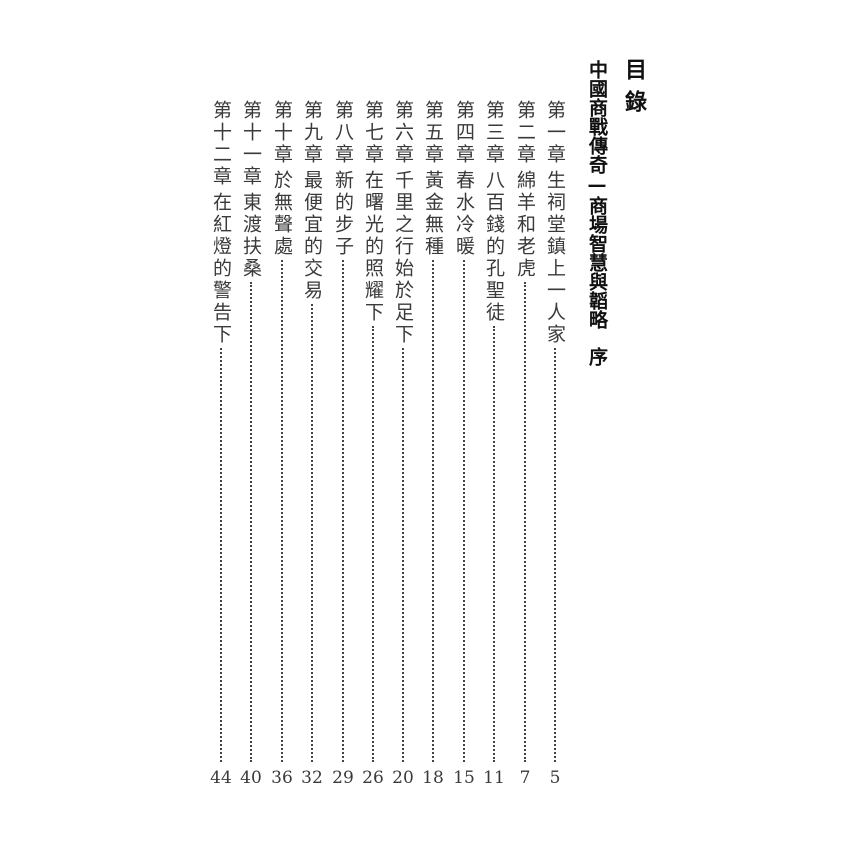 This screenshot has height=850, width=850. I want to click on chapter-title: 綿羊和老虎, so click(525, 225).